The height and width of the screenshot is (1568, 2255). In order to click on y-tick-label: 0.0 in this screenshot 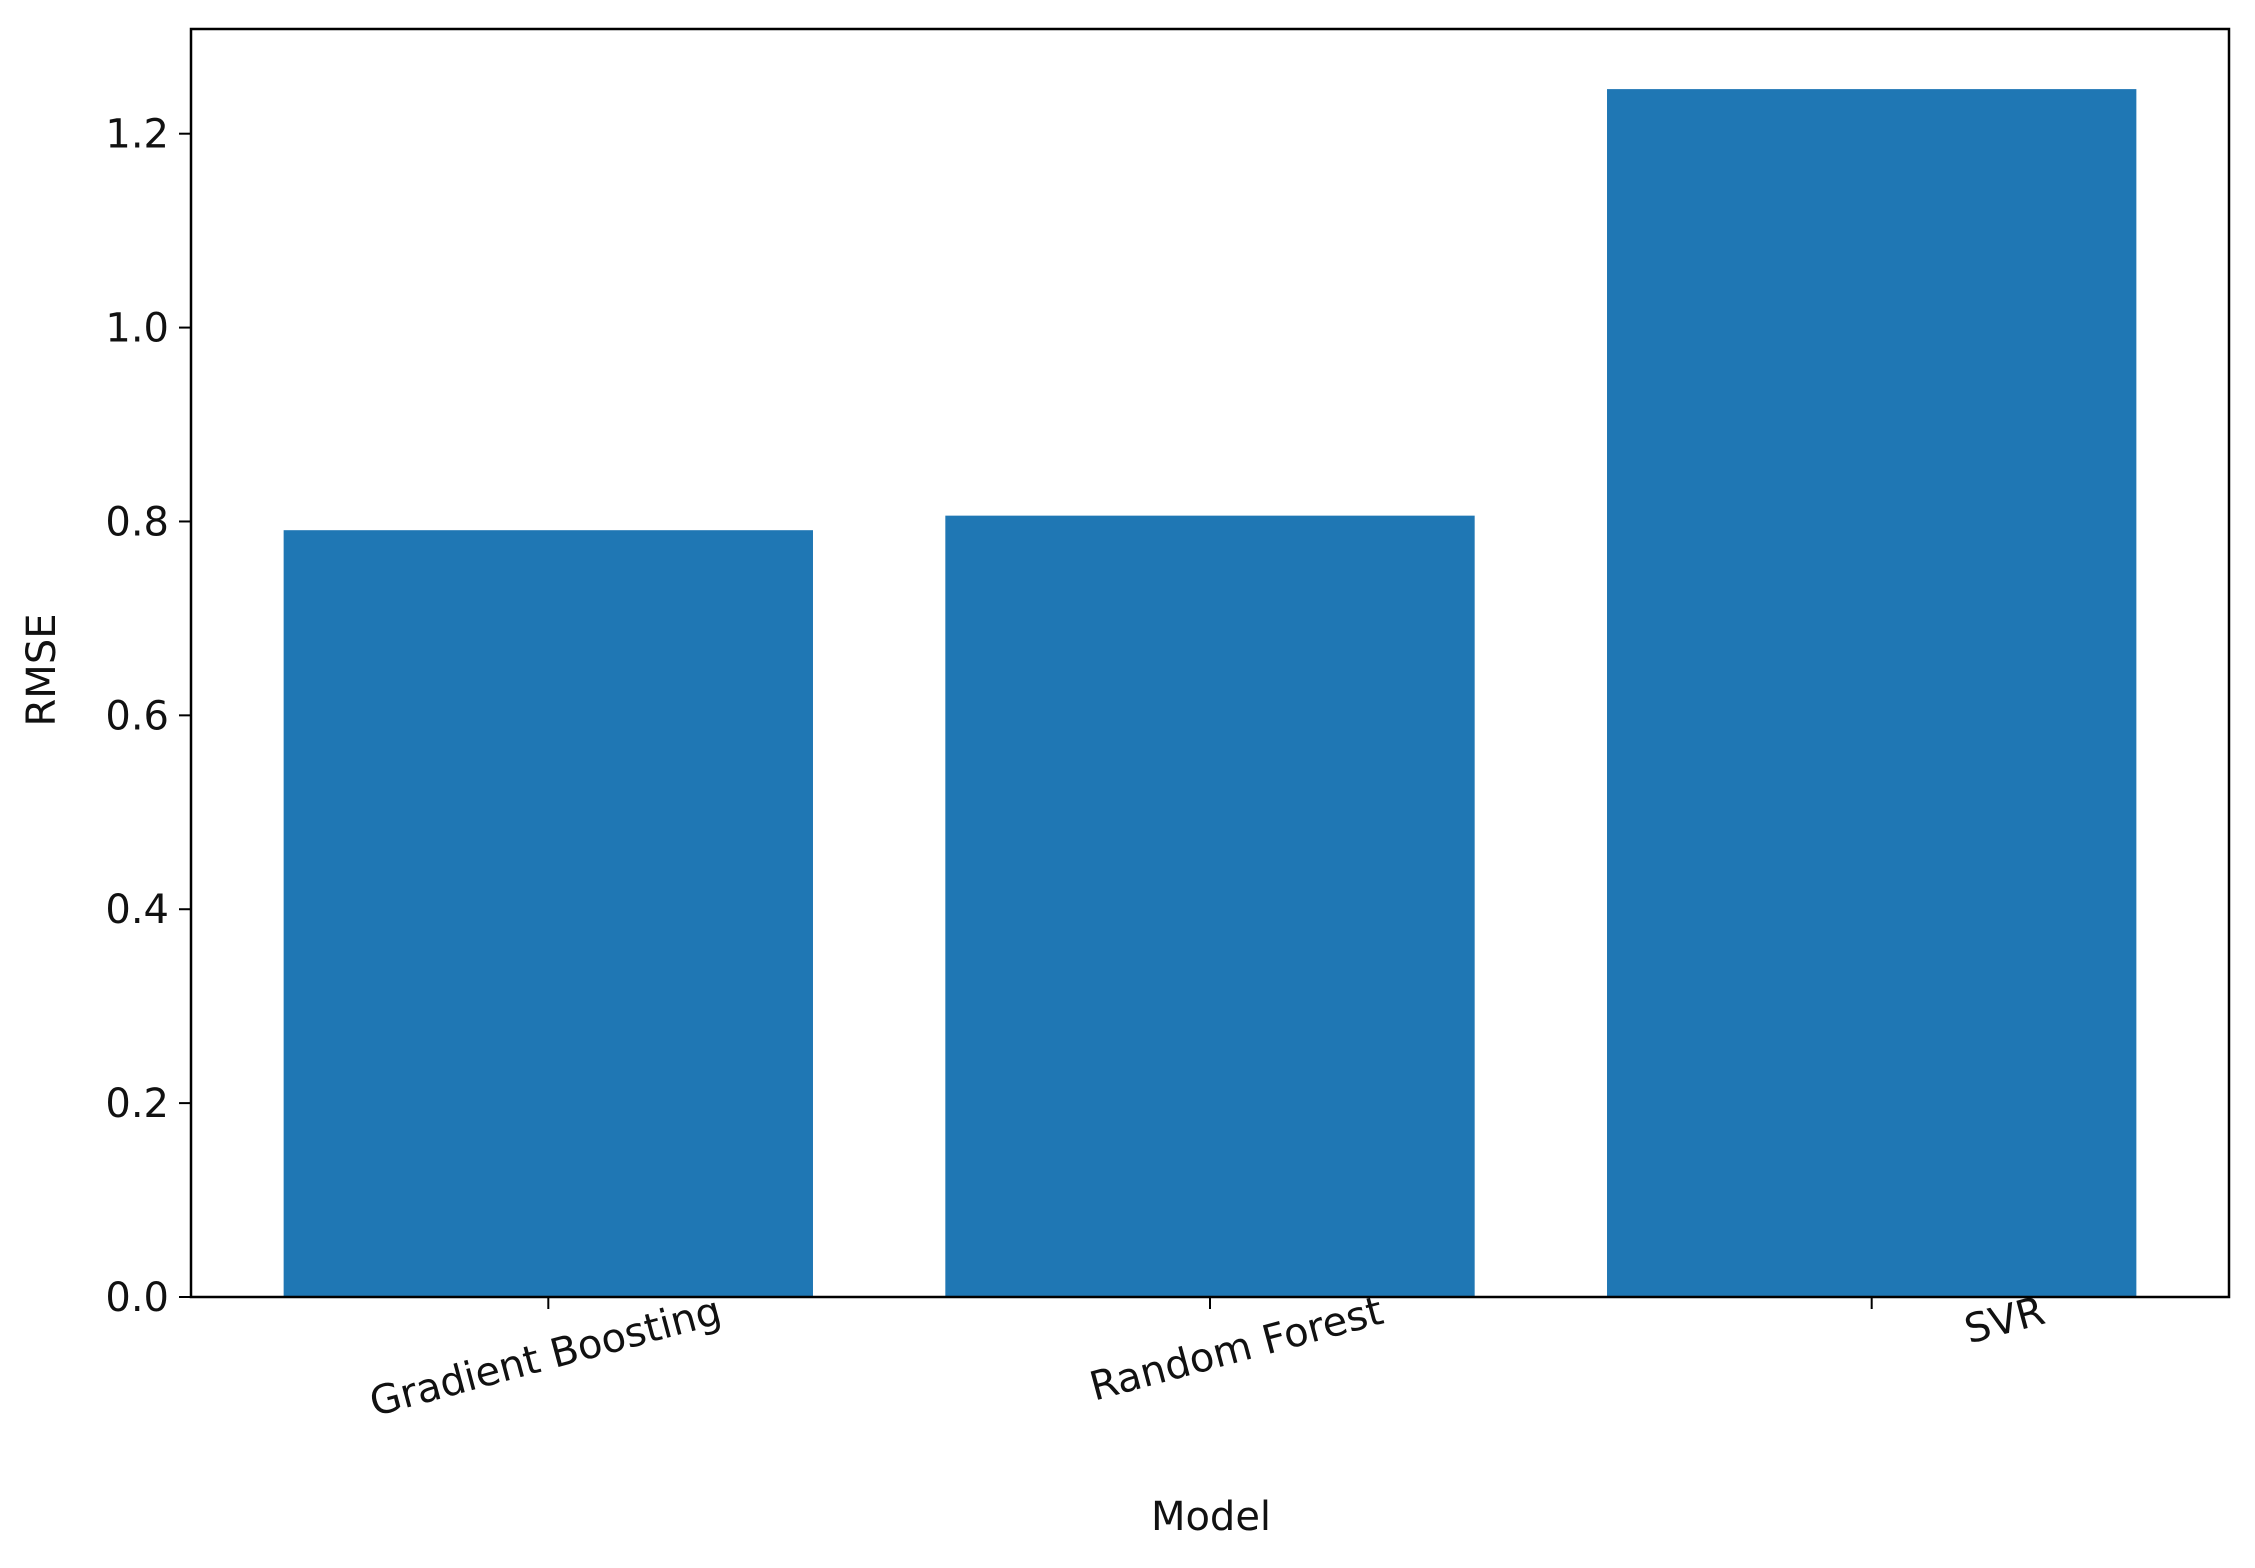, I will do `click(137, 1298)`.